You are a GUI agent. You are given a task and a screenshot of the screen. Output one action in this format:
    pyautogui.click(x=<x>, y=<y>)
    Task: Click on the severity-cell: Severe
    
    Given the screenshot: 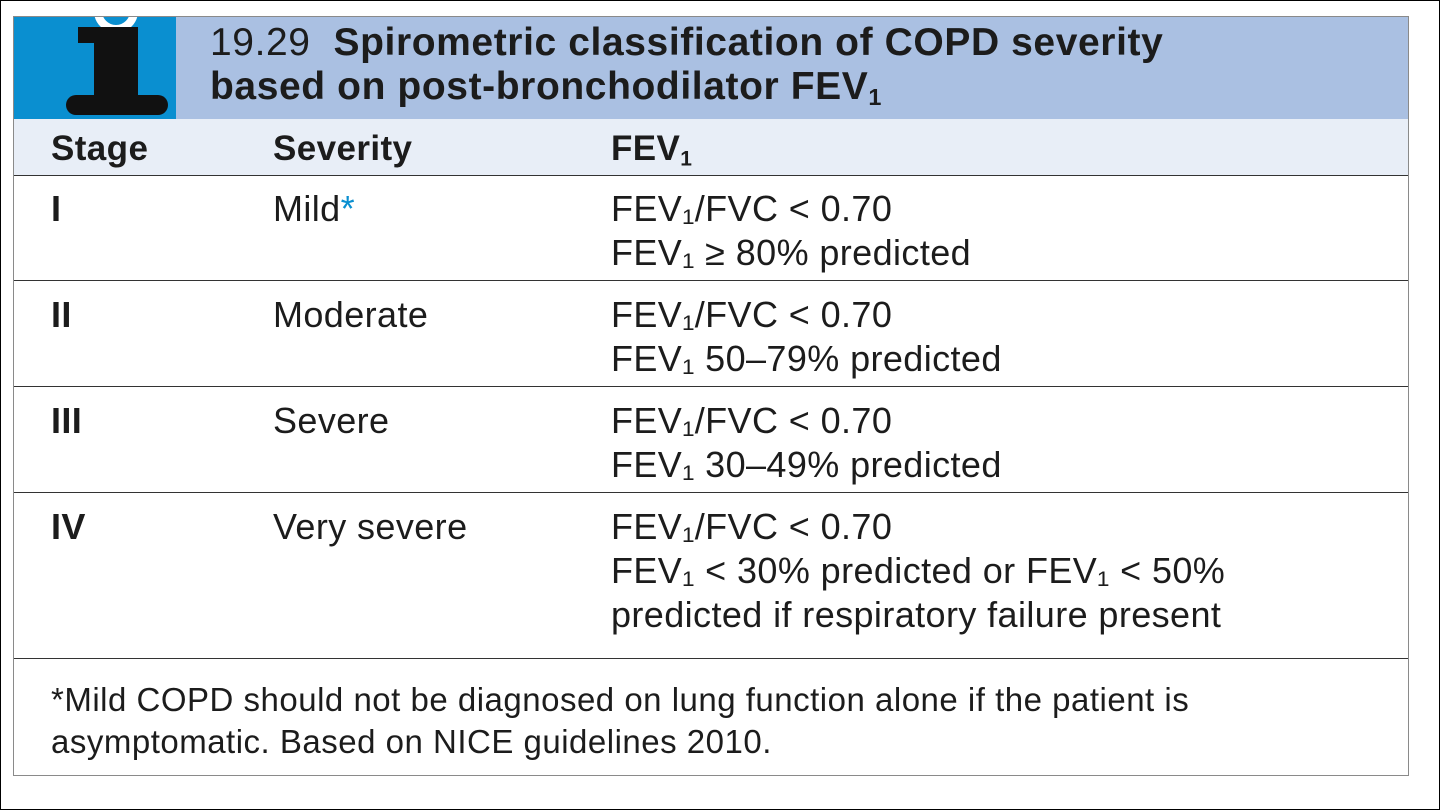 What is the action you would take?
    pyautogui.click(x=331, y=420)
    